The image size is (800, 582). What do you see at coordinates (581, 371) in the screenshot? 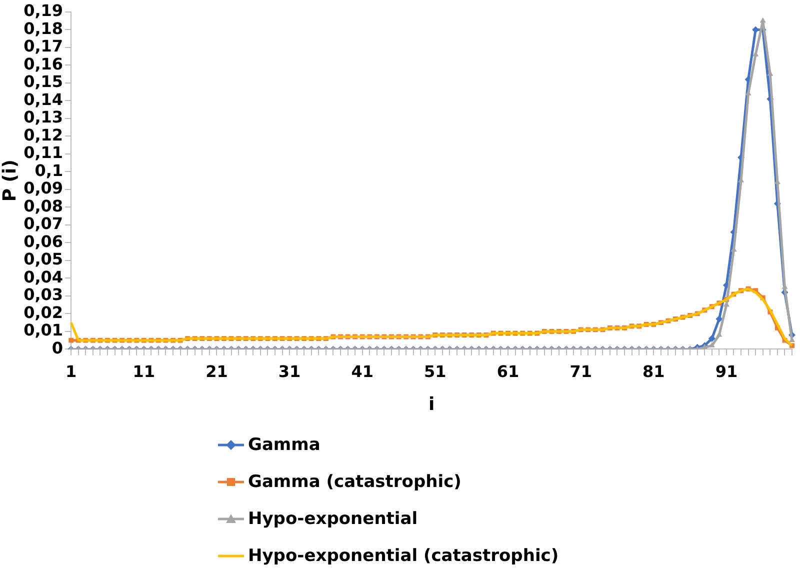
I see `x-tick-label: 71` at bounding box center [581, 371].